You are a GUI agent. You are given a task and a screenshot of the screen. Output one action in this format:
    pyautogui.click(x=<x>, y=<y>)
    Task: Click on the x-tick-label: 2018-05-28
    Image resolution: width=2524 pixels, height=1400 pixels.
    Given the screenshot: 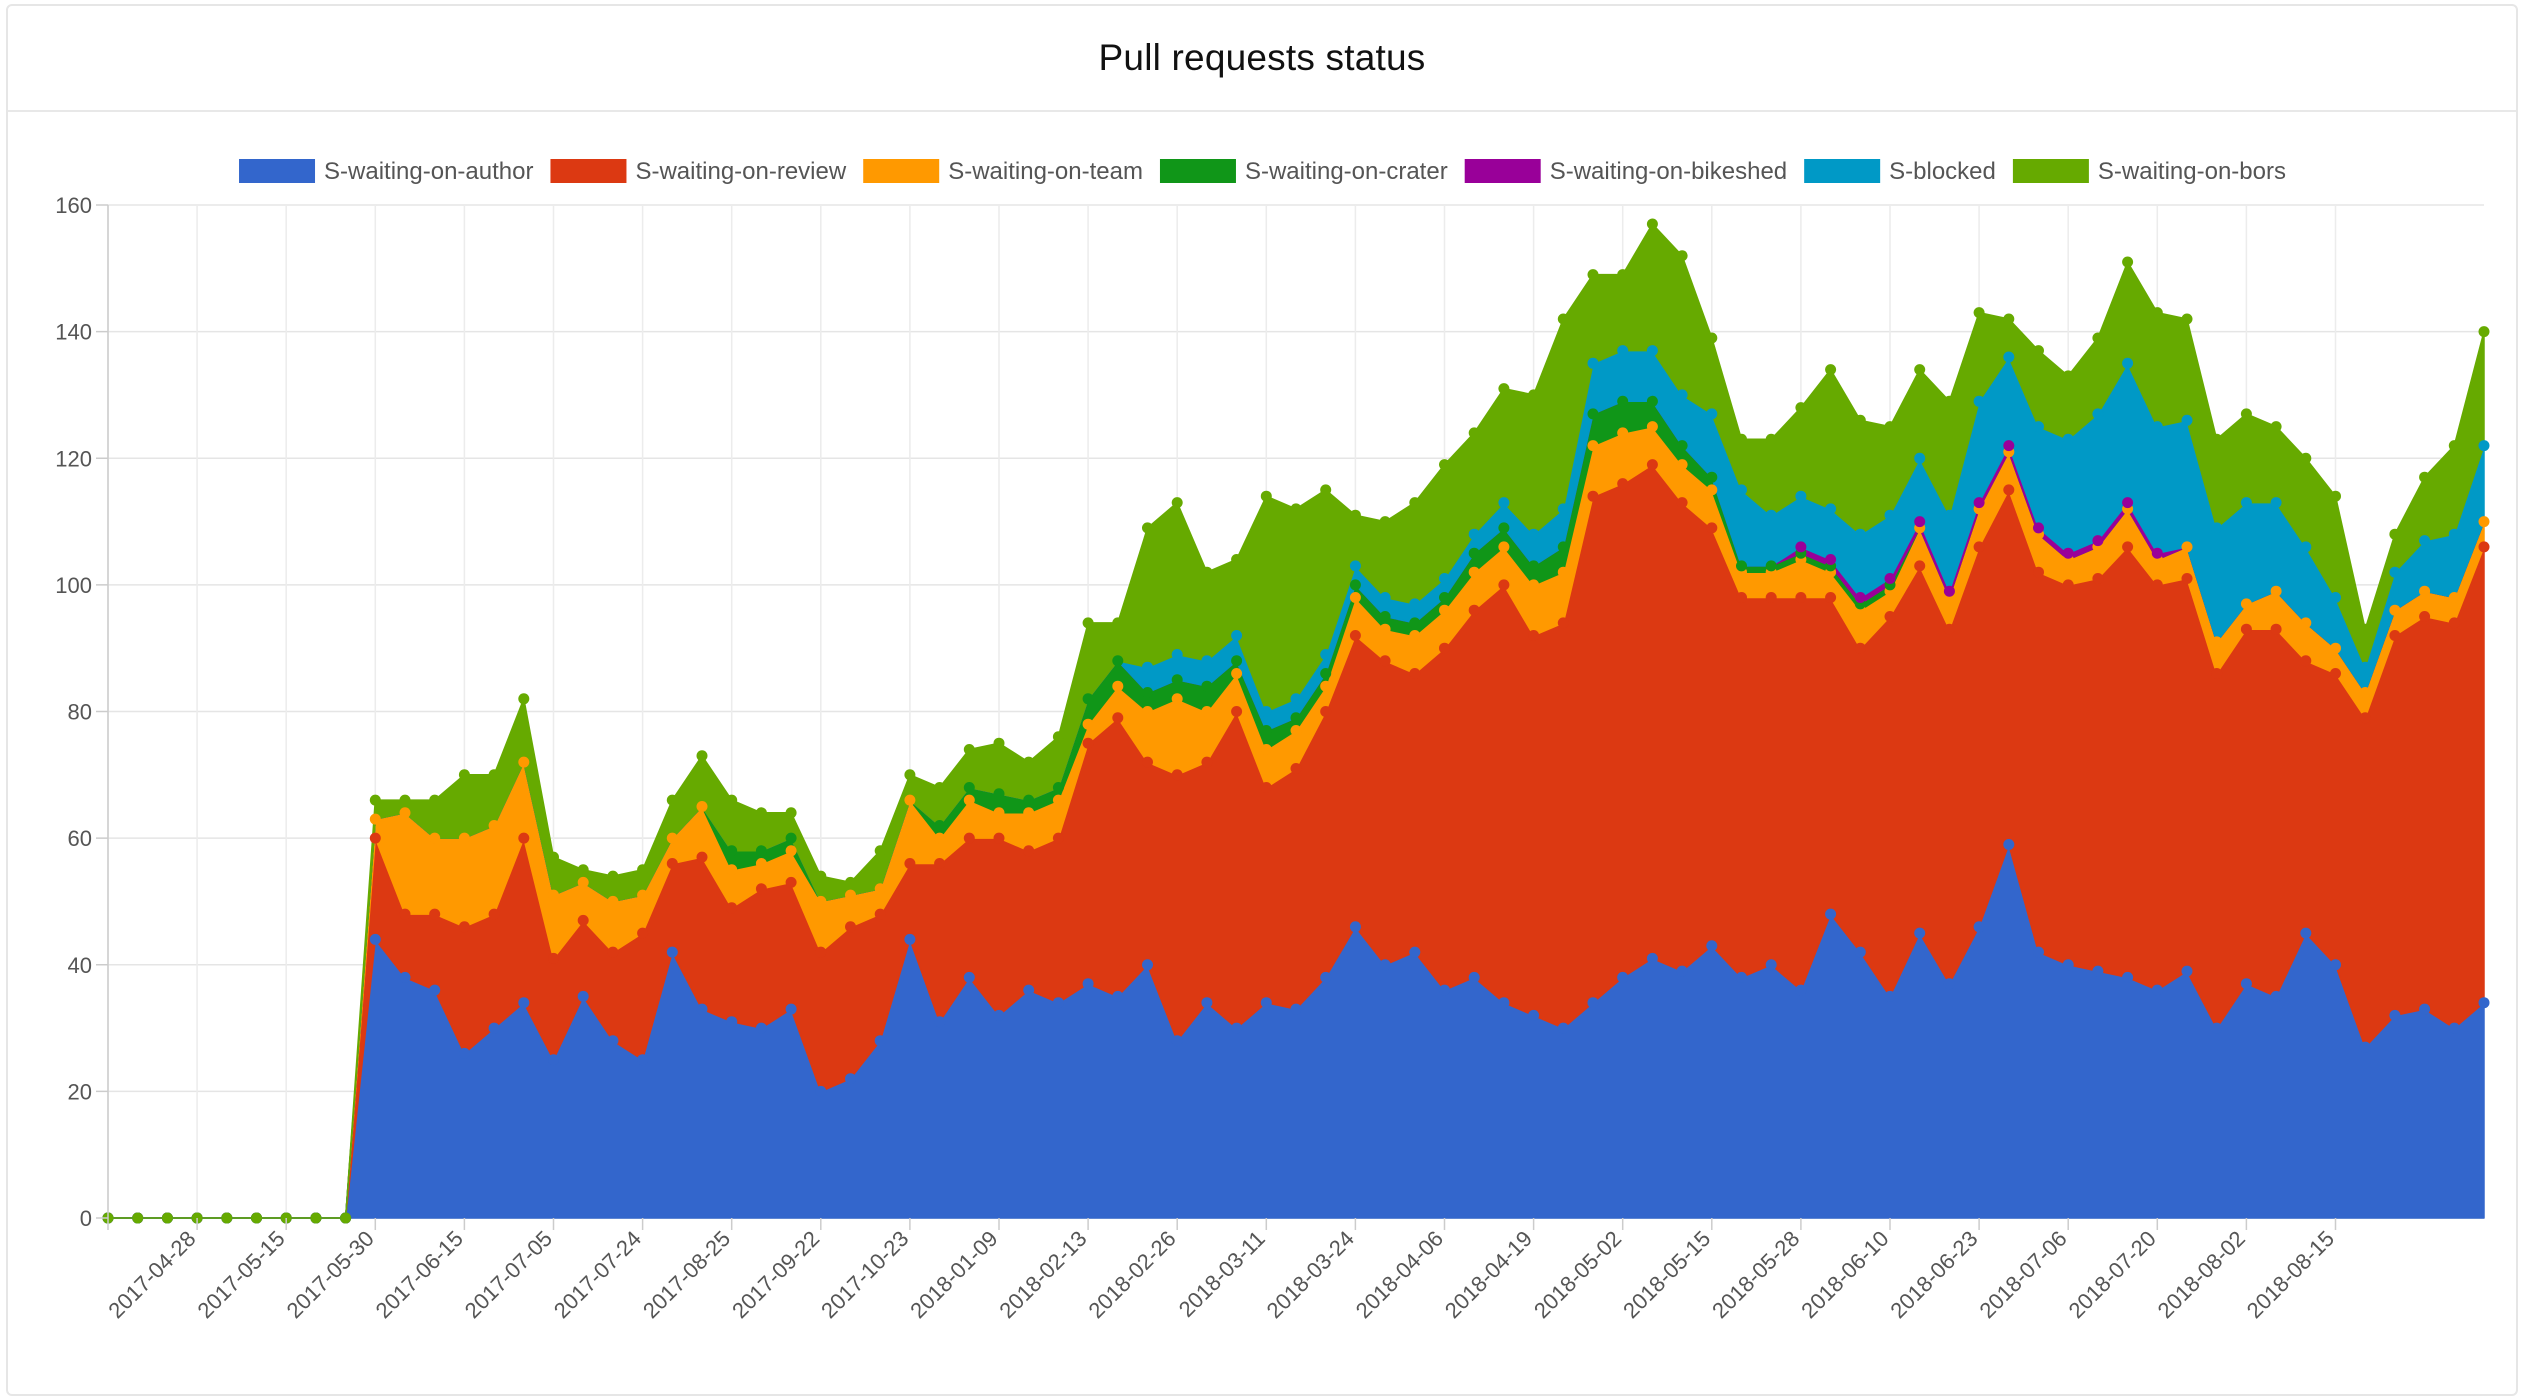 What is the action you would take?
    pyautogui.click(x=1755, y=1274)
    